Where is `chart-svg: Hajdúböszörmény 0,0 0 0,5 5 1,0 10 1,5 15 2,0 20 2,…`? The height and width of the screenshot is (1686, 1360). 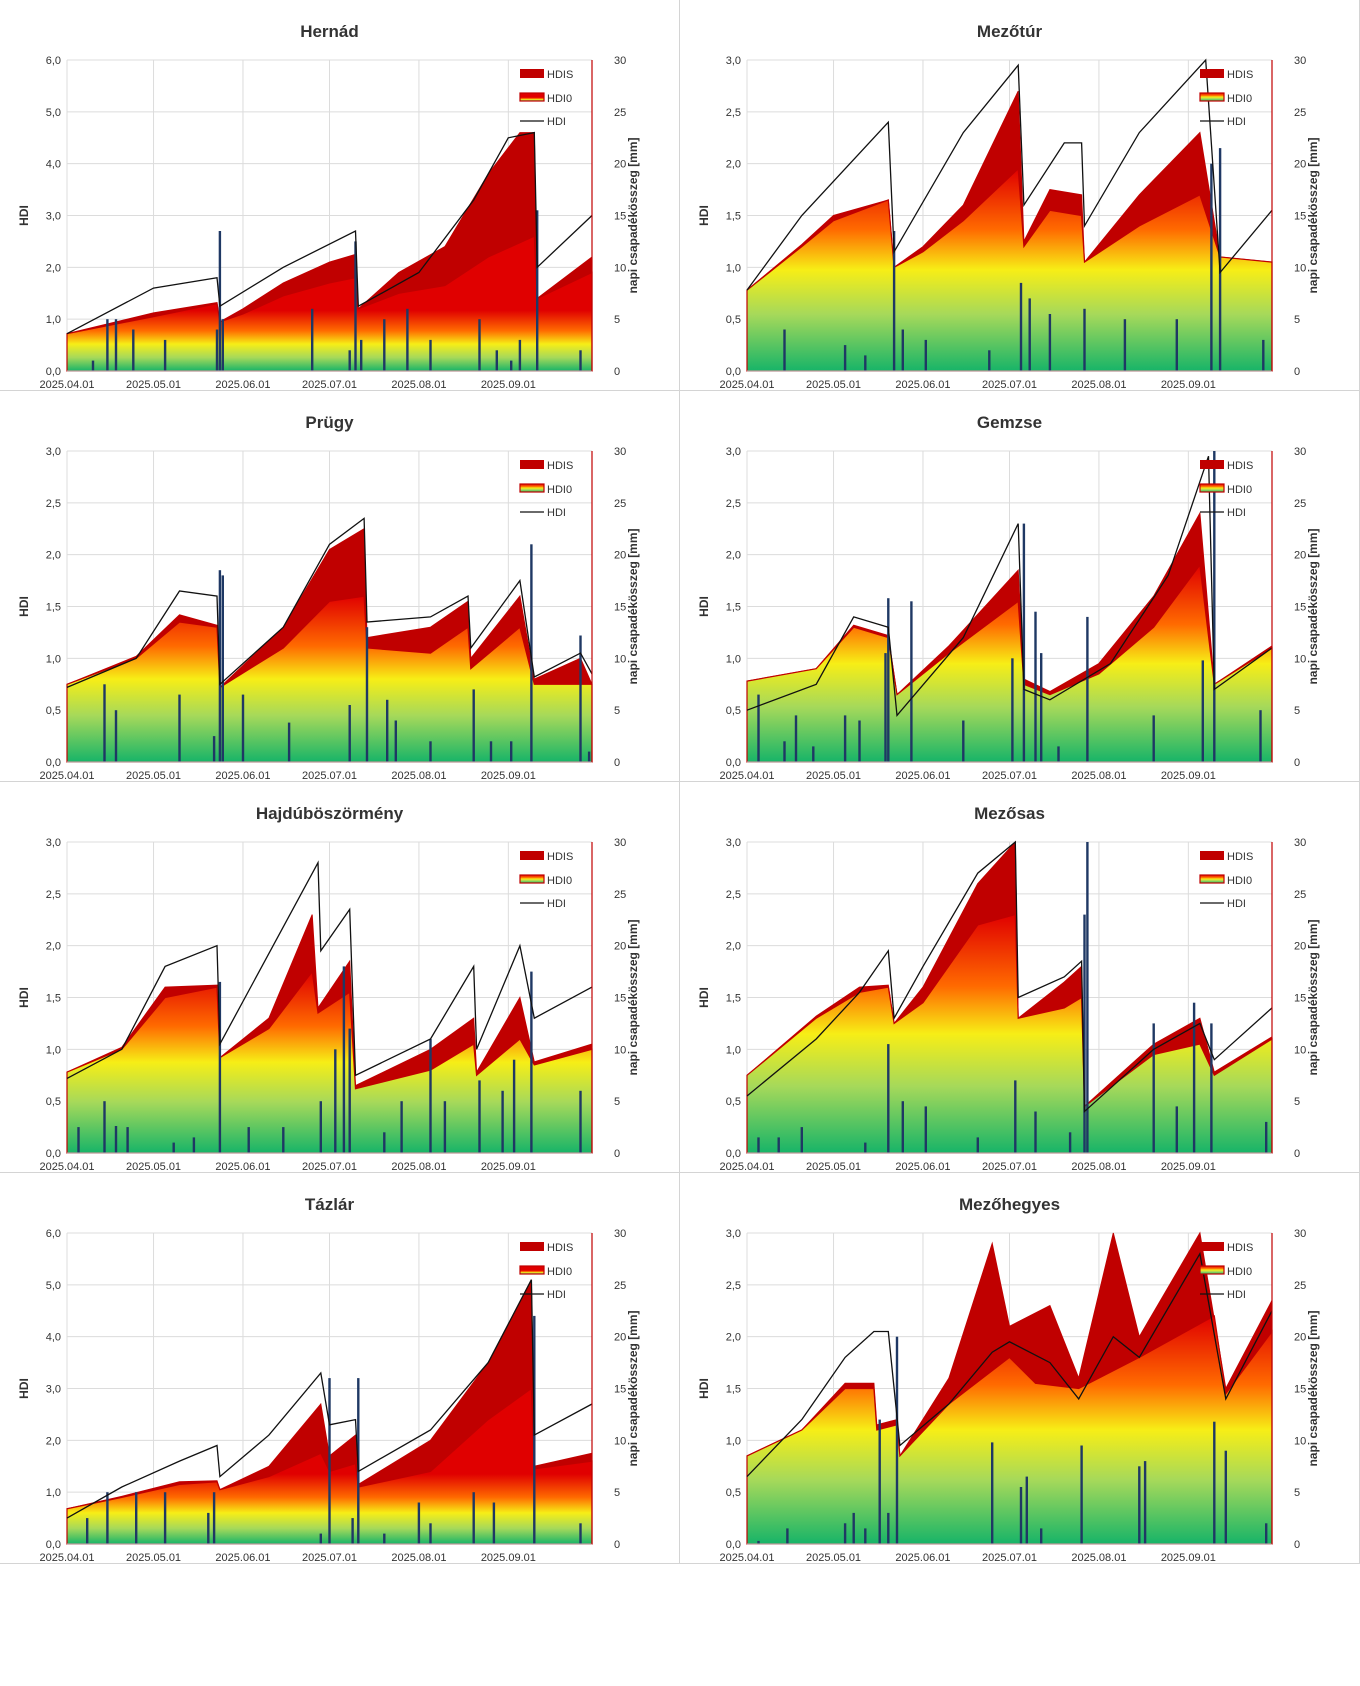 chart-svg: Hajdúböszörmény 0,0 0 0,5 5 1,0 10 1,5 15 2,0 20 2,… is located at coordinates (328, 988).